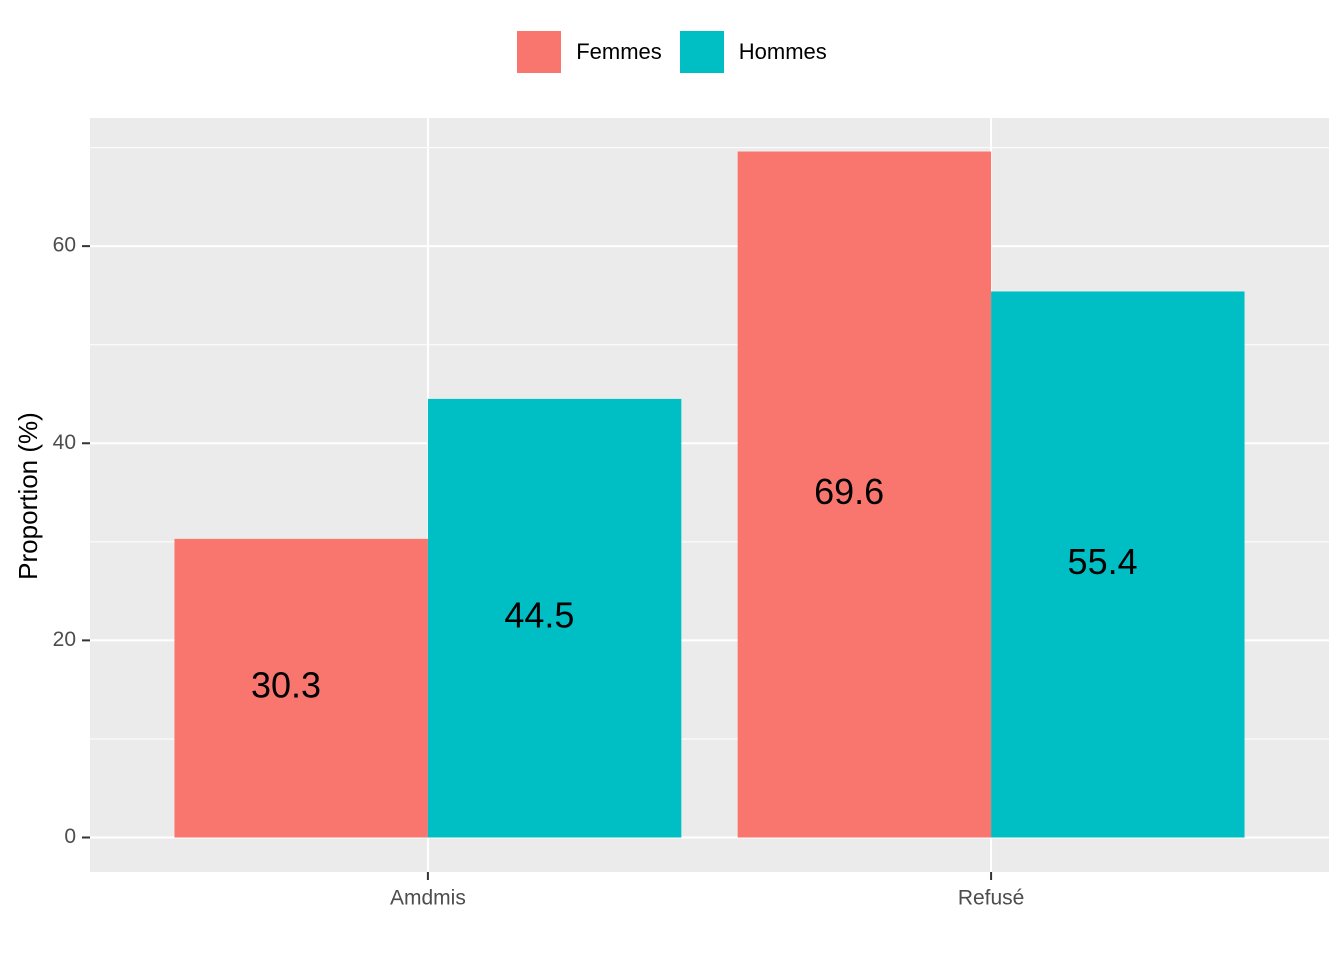 The image size is (1344, 960). Describe the element at coordinates (64, 639) in the screenshot. I see `y-tick-label: 20` at that location.